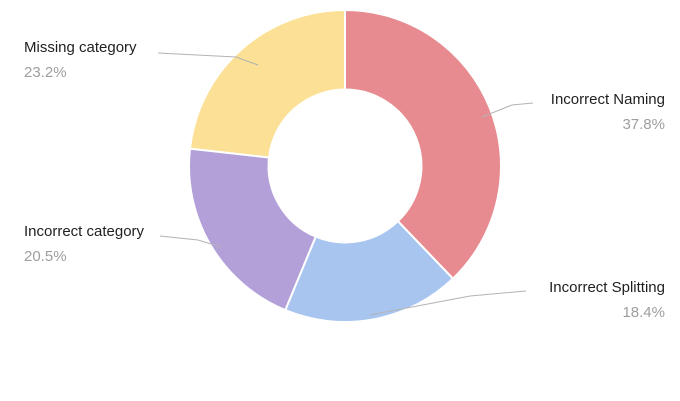  Describe the element at coordinates (80, 60) in the screenshot. I see `callout-missing-category: Missing category 23.2%` at that location.